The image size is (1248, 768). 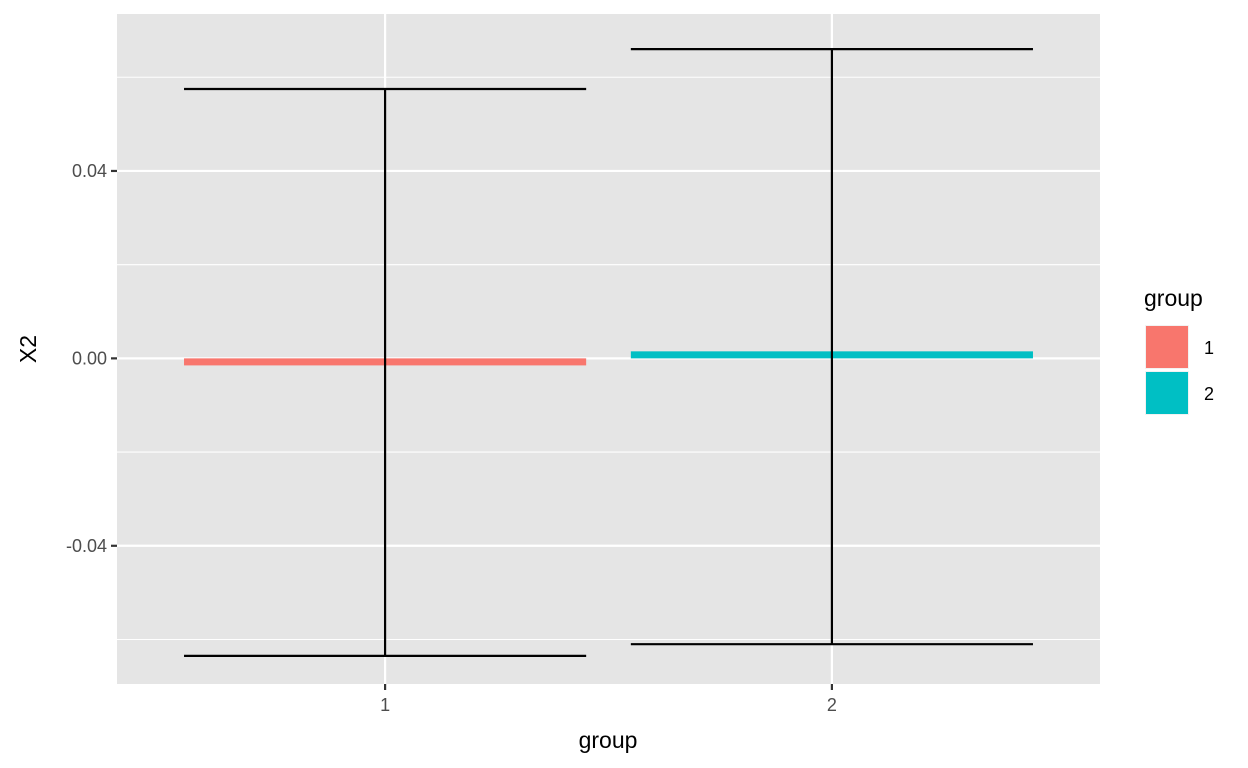 What do you see at coordinates (832, 705) in the screenshot?
I see `x-tick-label: 2` at bounding box center [832, 705].